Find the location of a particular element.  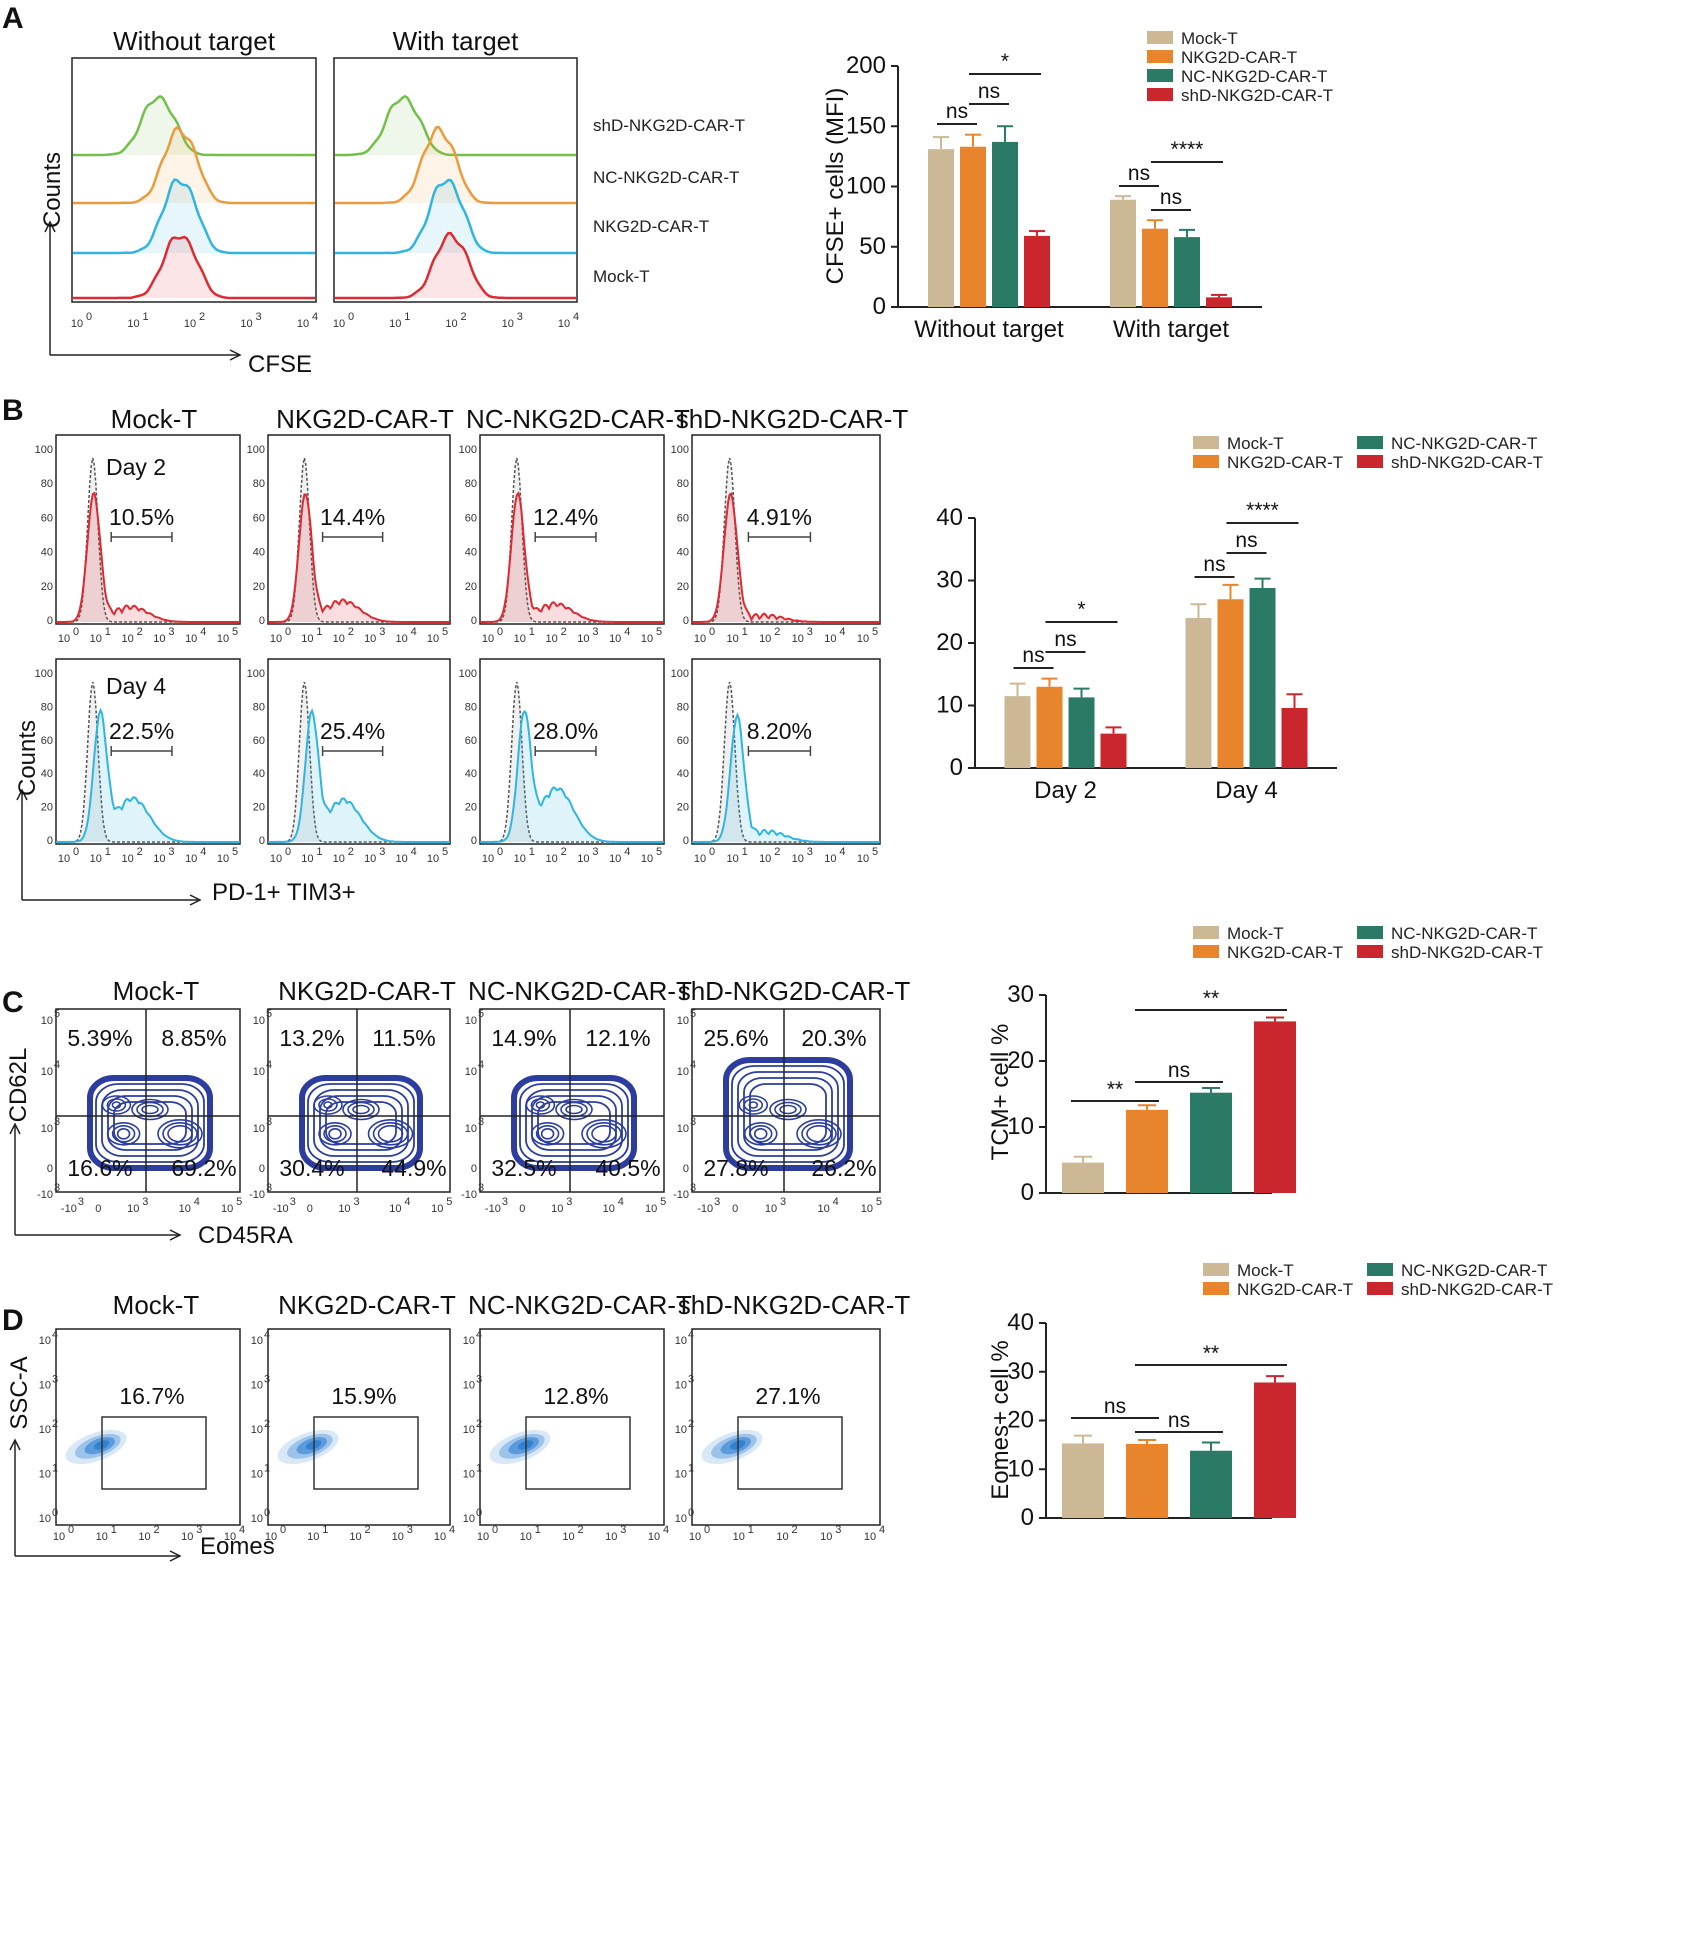

eomes-x-tick-exp: 3 is located at coordinates (410, 1530).